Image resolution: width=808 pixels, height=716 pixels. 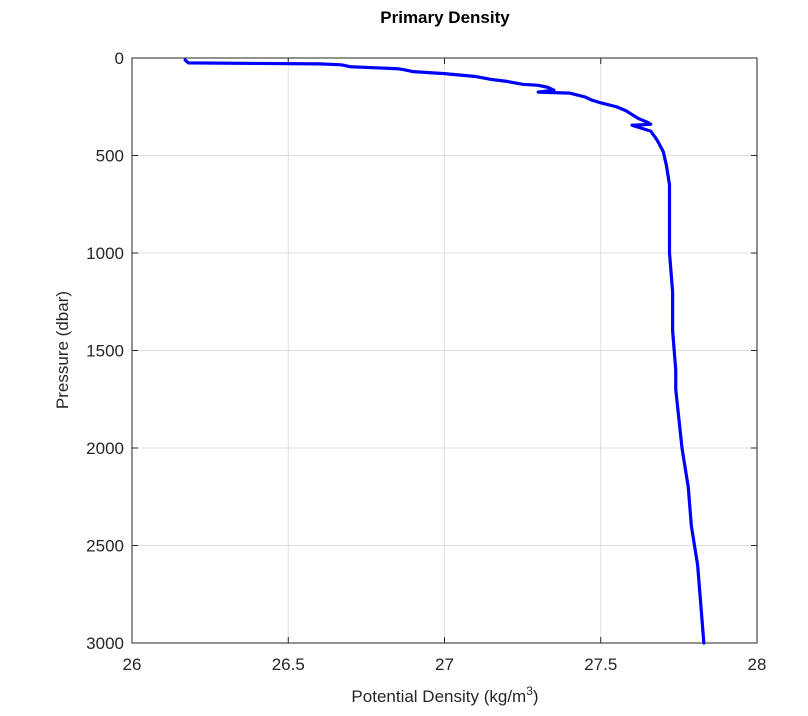 What do you see at coordinates (119, 58) in the screenshot?
I see `y-tick-label: 0` at bounding box center [119, 58].